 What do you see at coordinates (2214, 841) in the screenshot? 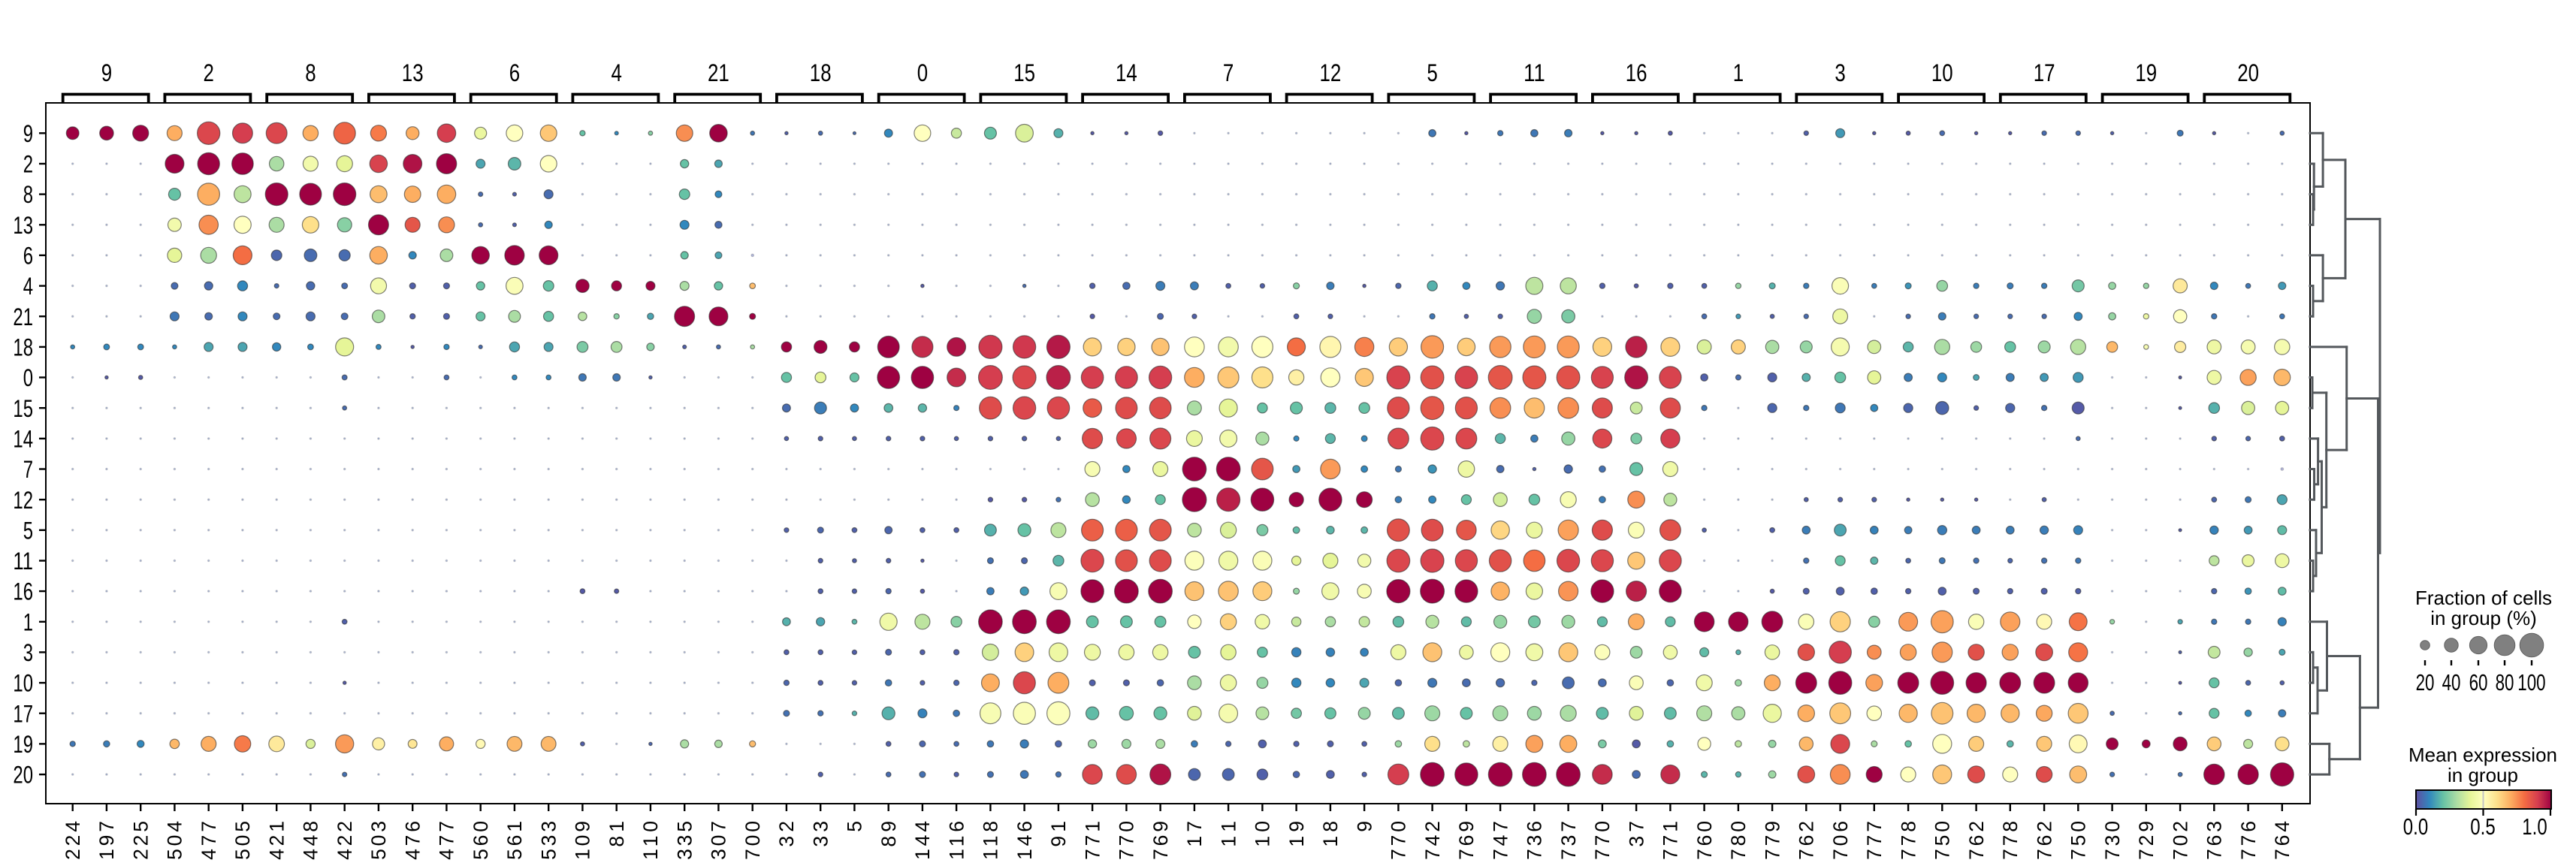
I see `svg-text: 763` at bounding box center [2214, 841].